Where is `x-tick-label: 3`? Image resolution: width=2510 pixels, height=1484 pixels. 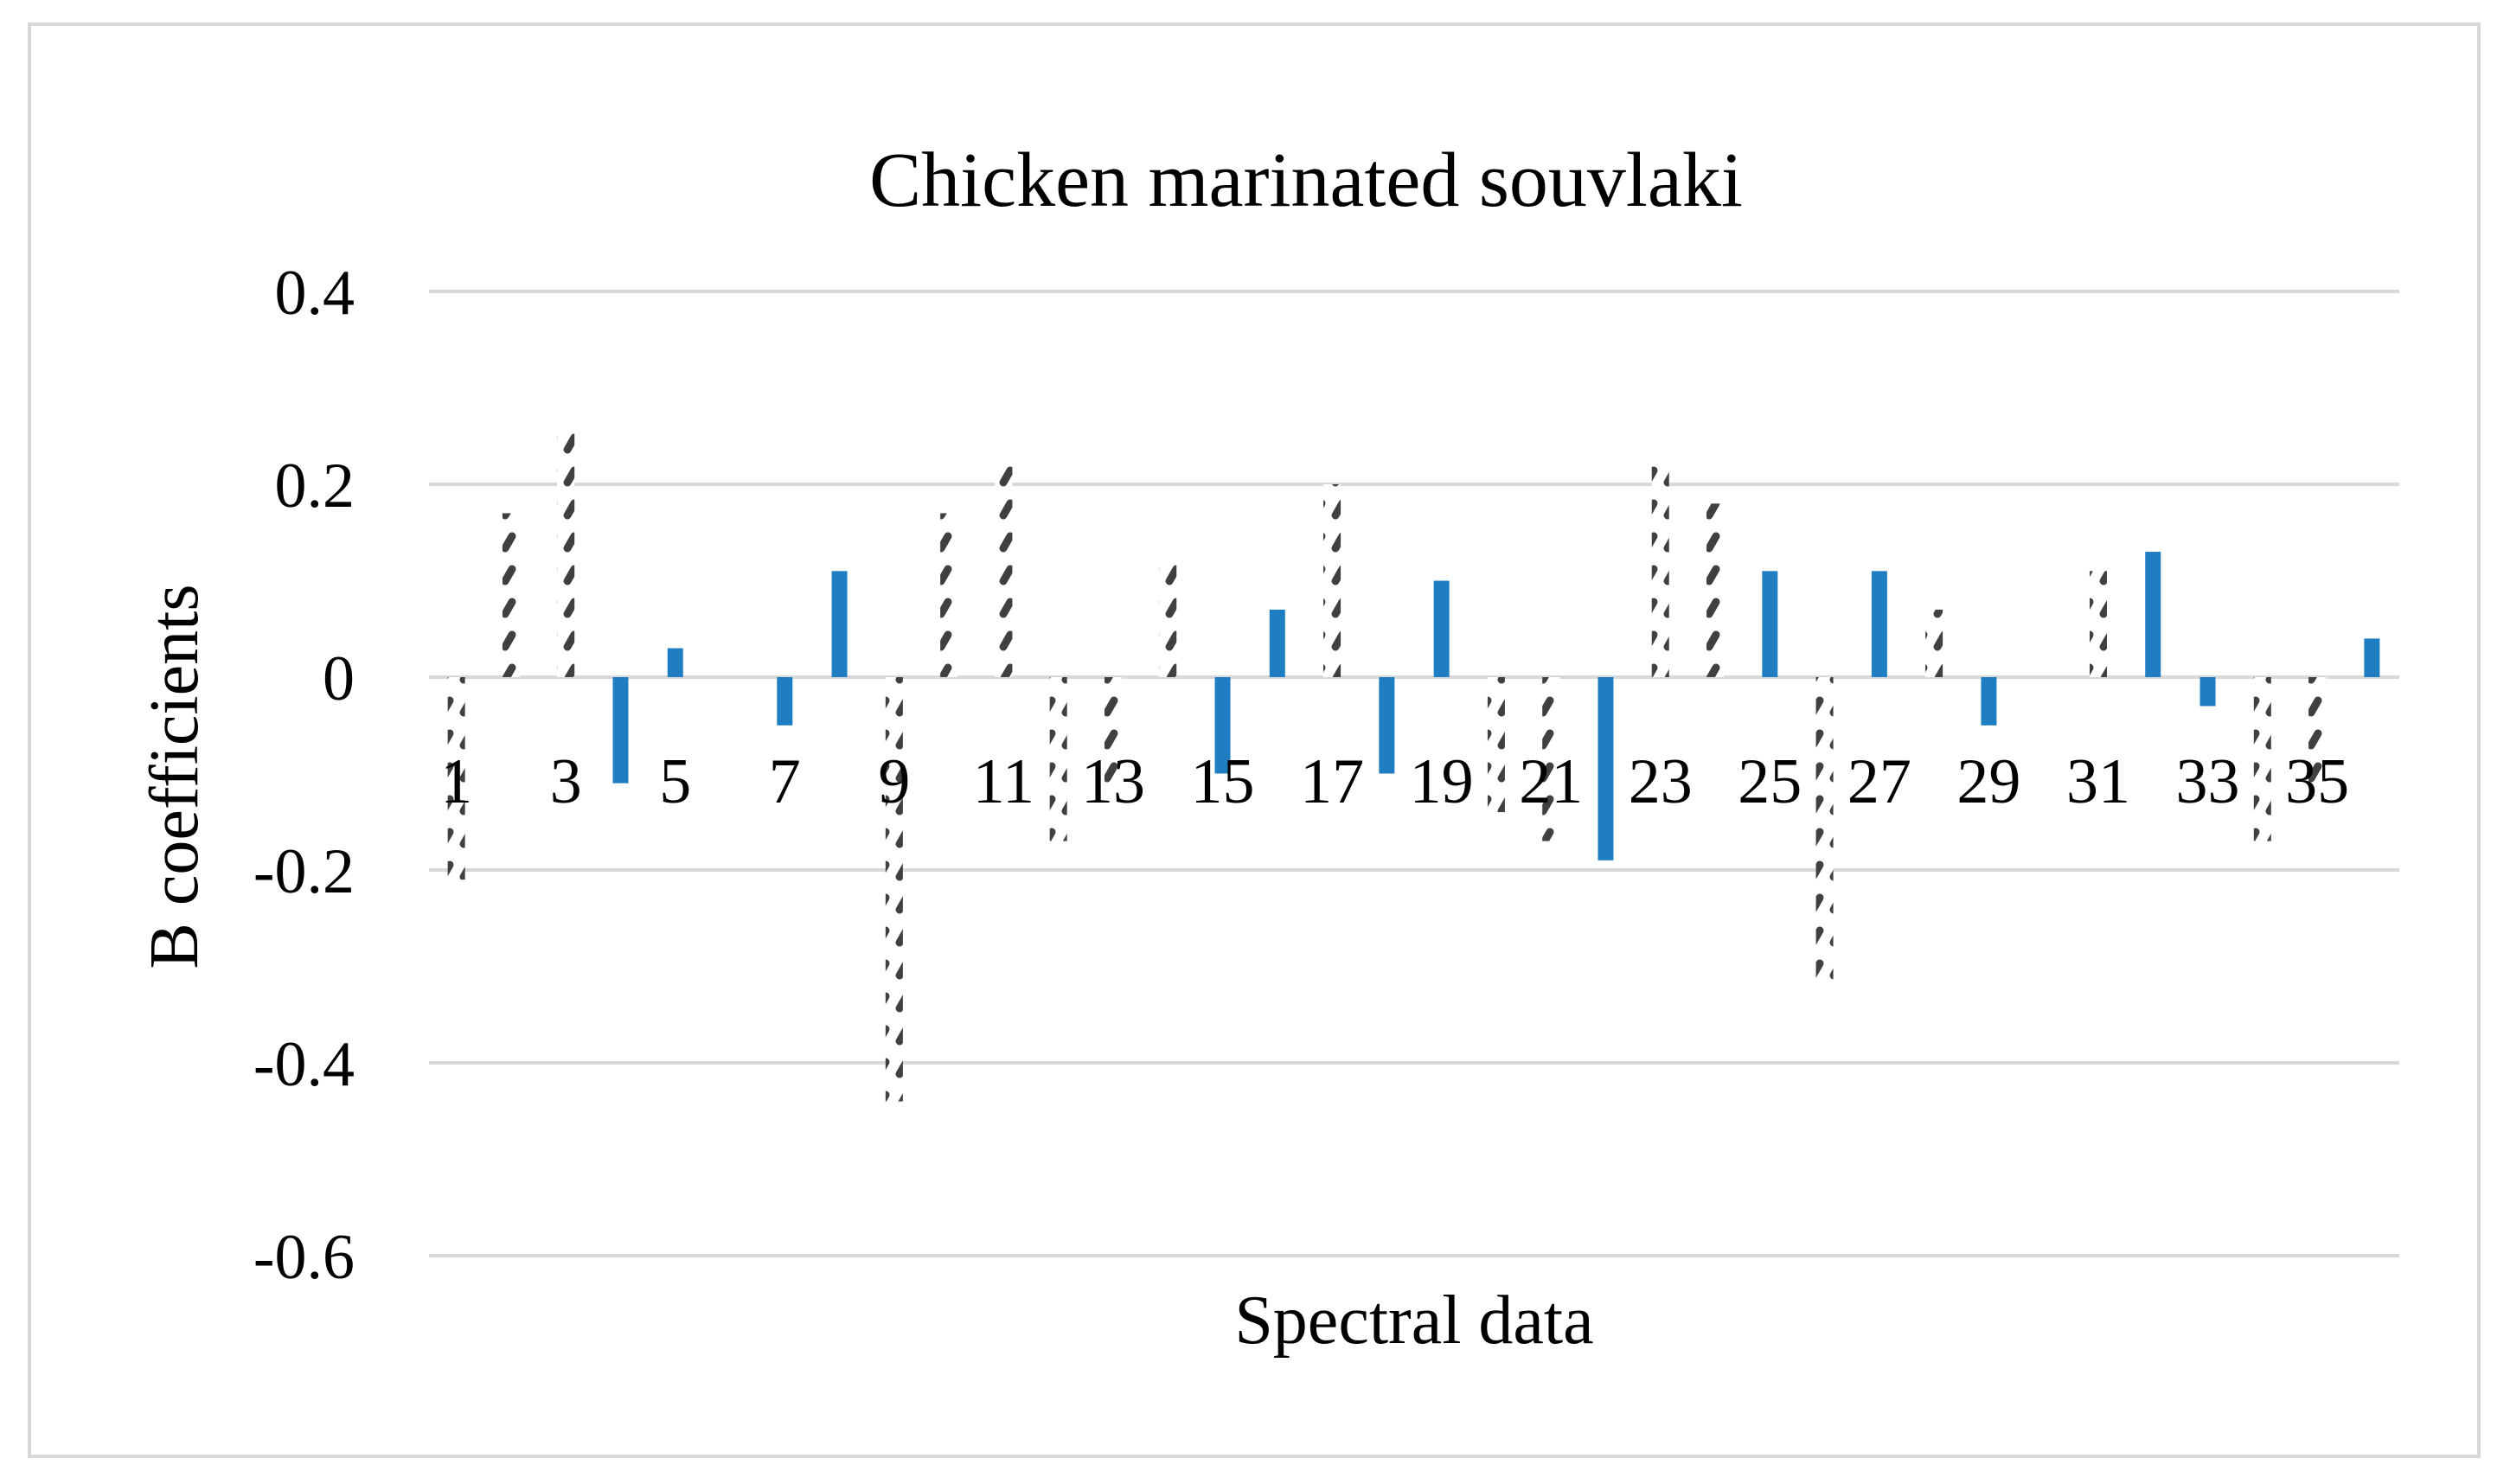
x-tick-label: 3 is located at coordinates (566, 782).